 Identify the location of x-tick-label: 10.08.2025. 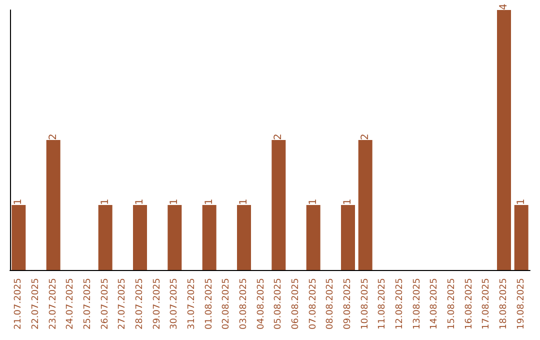
(365, 304).